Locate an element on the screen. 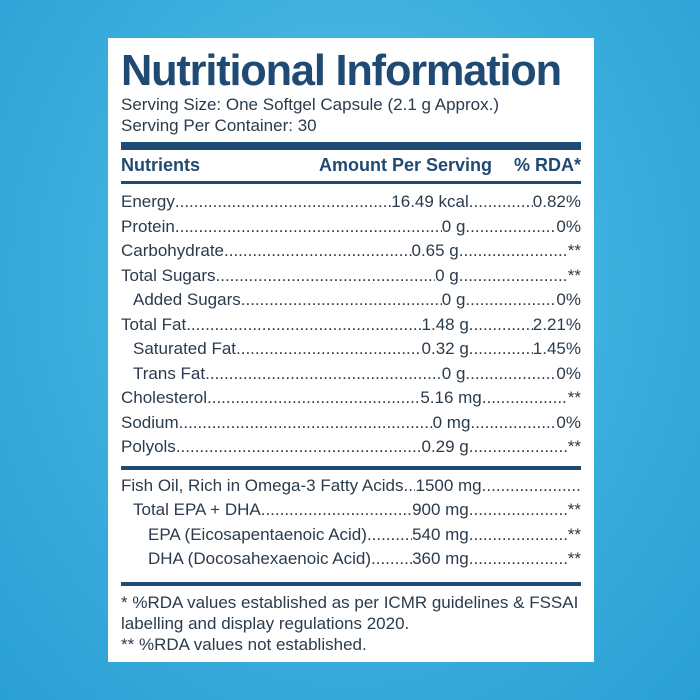 The height and width of the screenshot is (700, 700). nutrient-amount: 540 mg is located at coordinates (440, 534).